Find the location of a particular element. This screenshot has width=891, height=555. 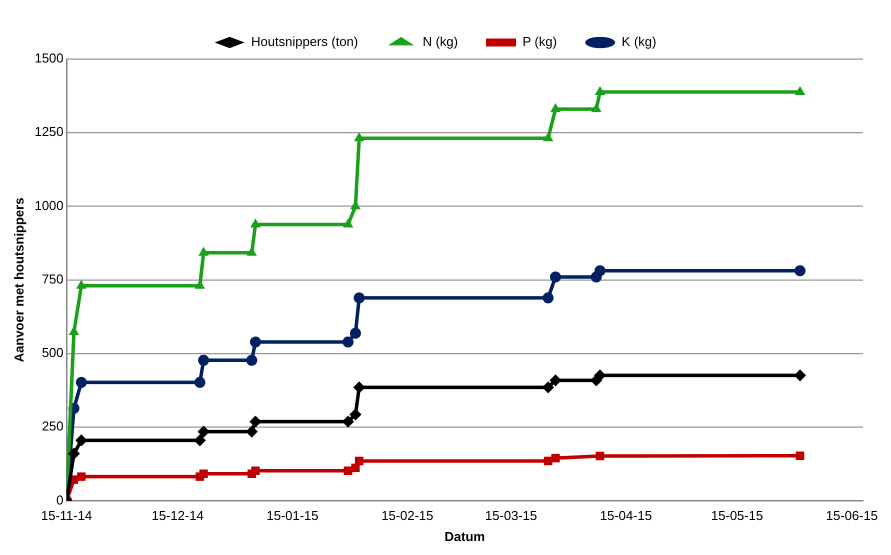

y-tick-label: 500 is located at coordinates (53, 352).